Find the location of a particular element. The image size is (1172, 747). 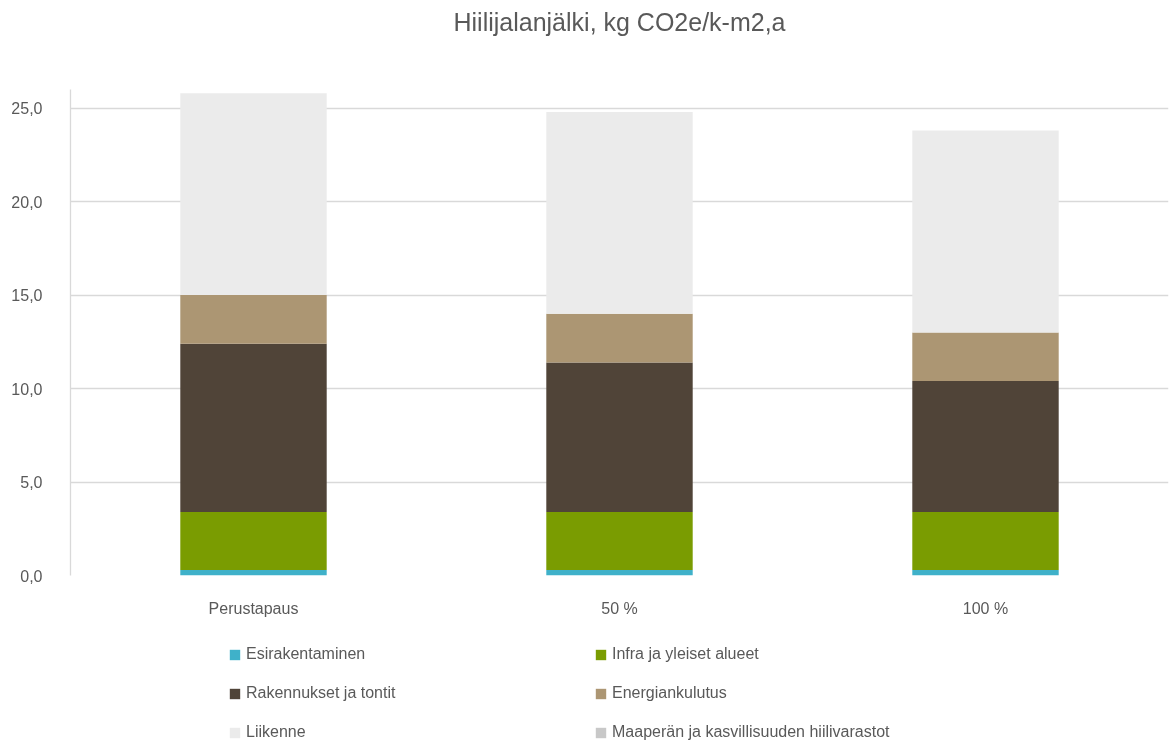

y-tick-label: 25,0 is located at coordinates (27, 109).